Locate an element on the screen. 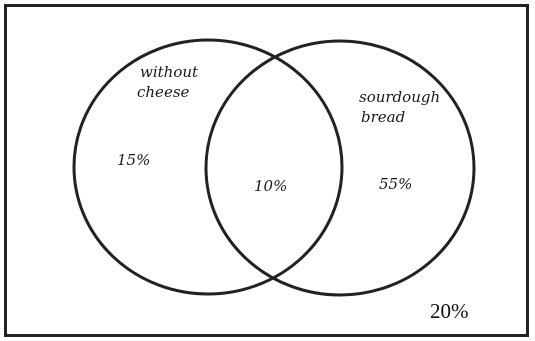  outside-value: 20% is located at coordinates (449, 311).